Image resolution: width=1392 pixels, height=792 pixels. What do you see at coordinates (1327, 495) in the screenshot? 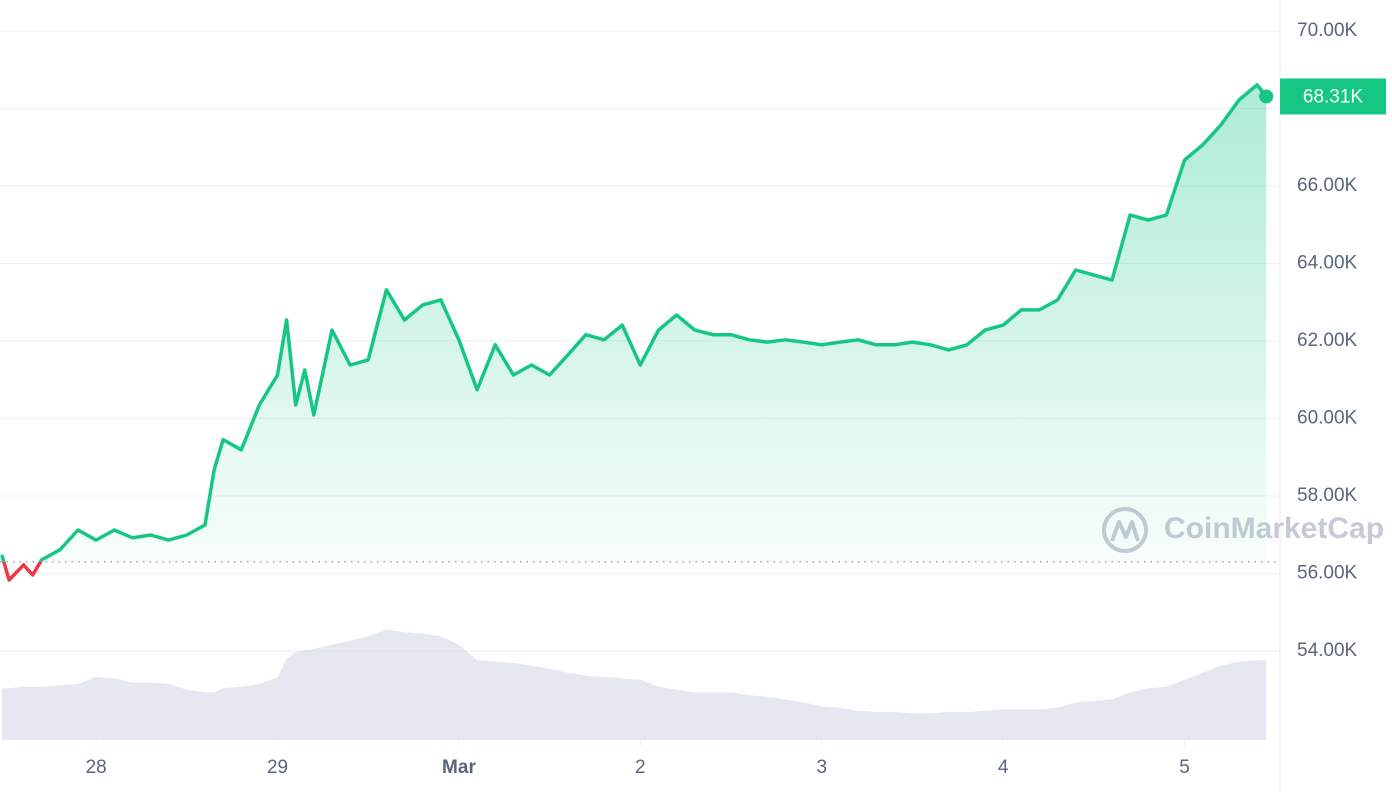
I see `y-tick-label: 58.00K` at bounding box center [1327, 495].